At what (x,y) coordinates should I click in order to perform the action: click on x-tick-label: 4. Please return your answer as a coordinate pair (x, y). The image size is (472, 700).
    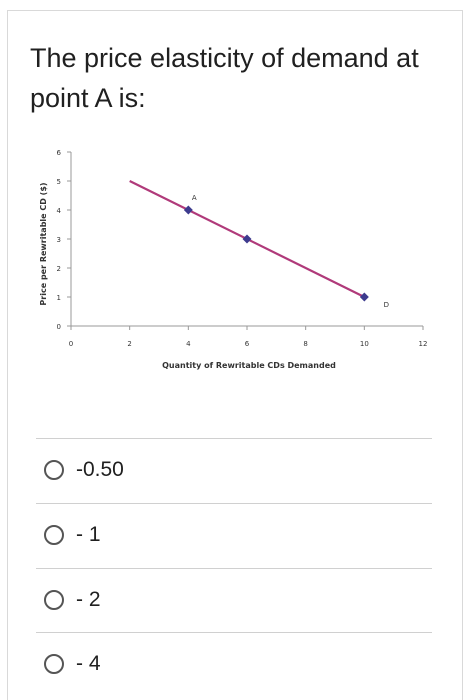
    Looking at the image, I should click on (188, 344).